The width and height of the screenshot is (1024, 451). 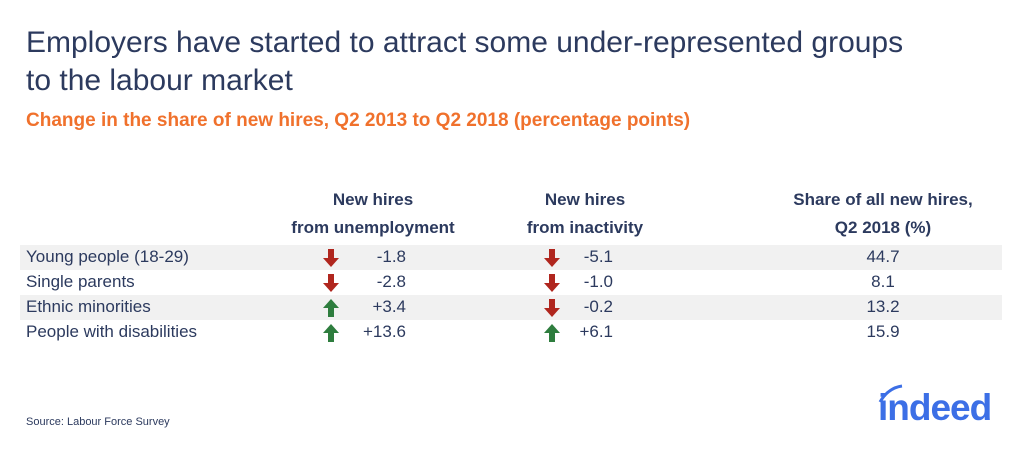 What do you see at coordinates (511, 332) in the screenshot?
I see `table-row: People with disabilities +13.6 +6.1 15.9` at bounding box center [511, 332].